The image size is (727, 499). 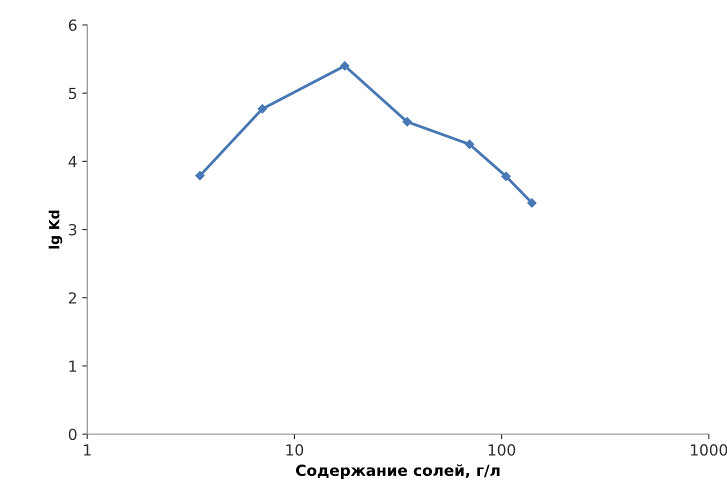 What do you see at coordinates (55, 229) in the screenshot?
I see `y-axis-title: lg Kd` at bounding box center [55, 229].